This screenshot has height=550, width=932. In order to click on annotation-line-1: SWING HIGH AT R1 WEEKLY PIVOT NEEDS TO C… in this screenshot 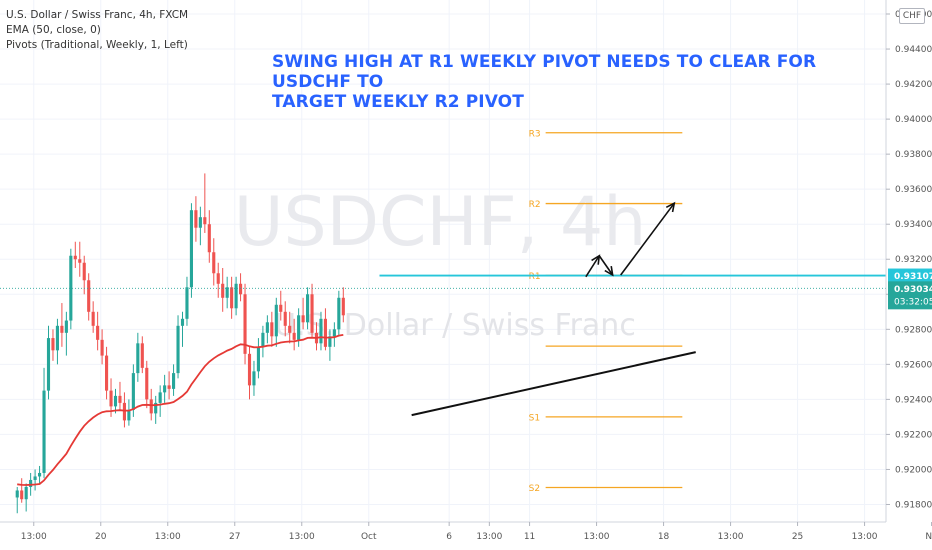, I will do `click(544, 72)`.